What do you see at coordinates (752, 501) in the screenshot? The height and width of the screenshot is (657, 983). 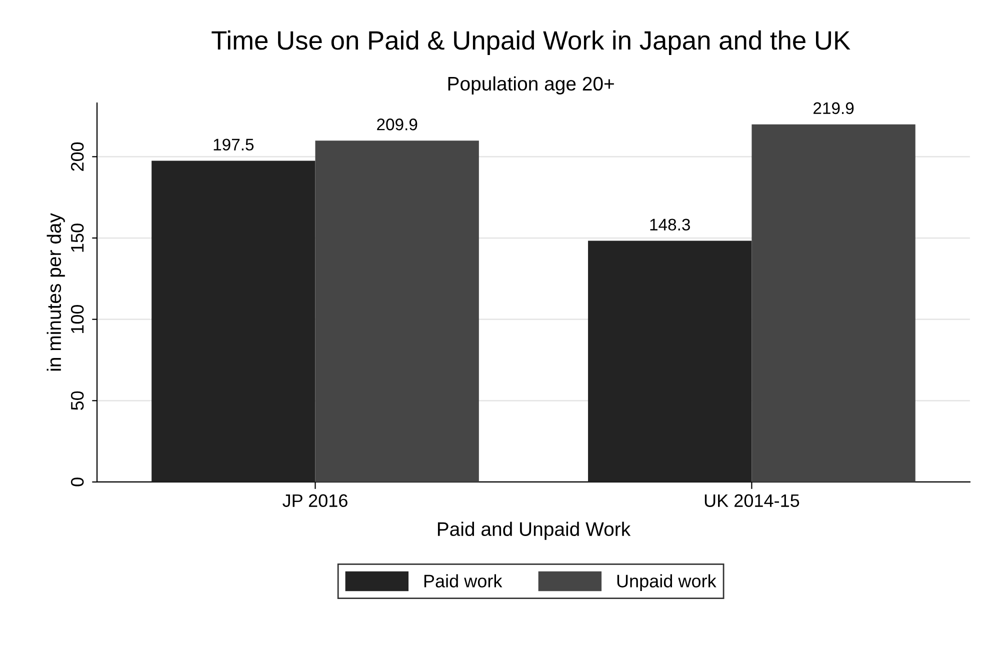 I see `x-tick-label: UK 2014-15` at bounding box center [752, 501].